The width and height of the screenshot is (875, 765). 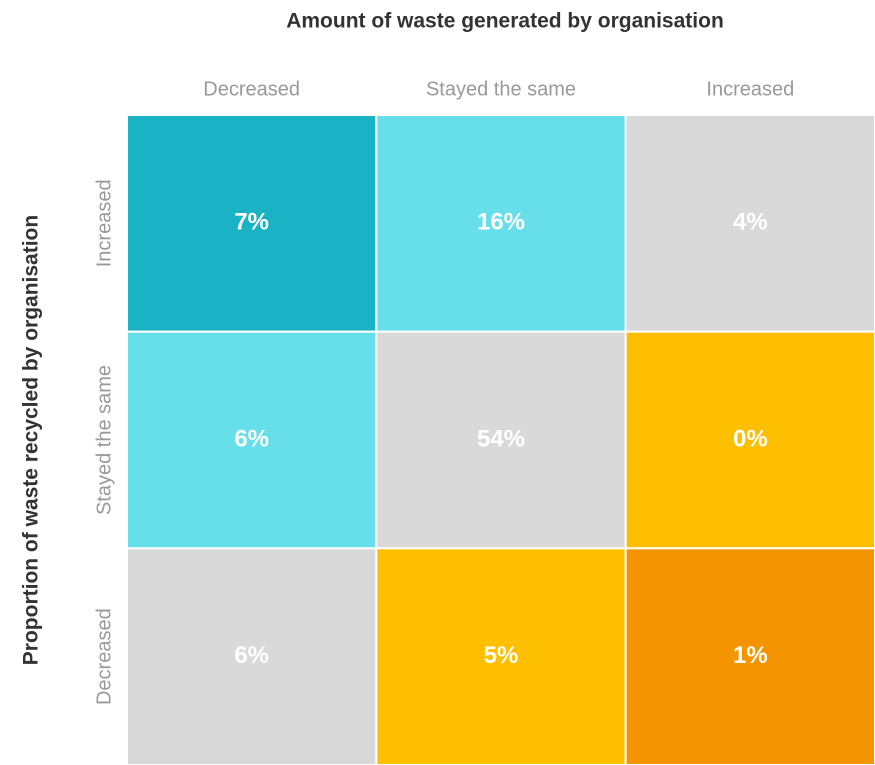 I want to click on row-label: Stayed the same, so click(x=104, y=440).